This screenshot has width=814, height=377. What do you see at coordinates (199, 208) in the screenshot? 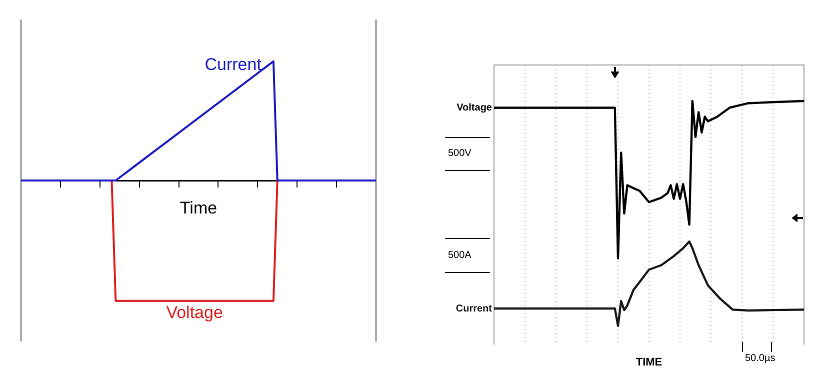
I see `x-axis-title: Time` at bounding box center [199, 208].